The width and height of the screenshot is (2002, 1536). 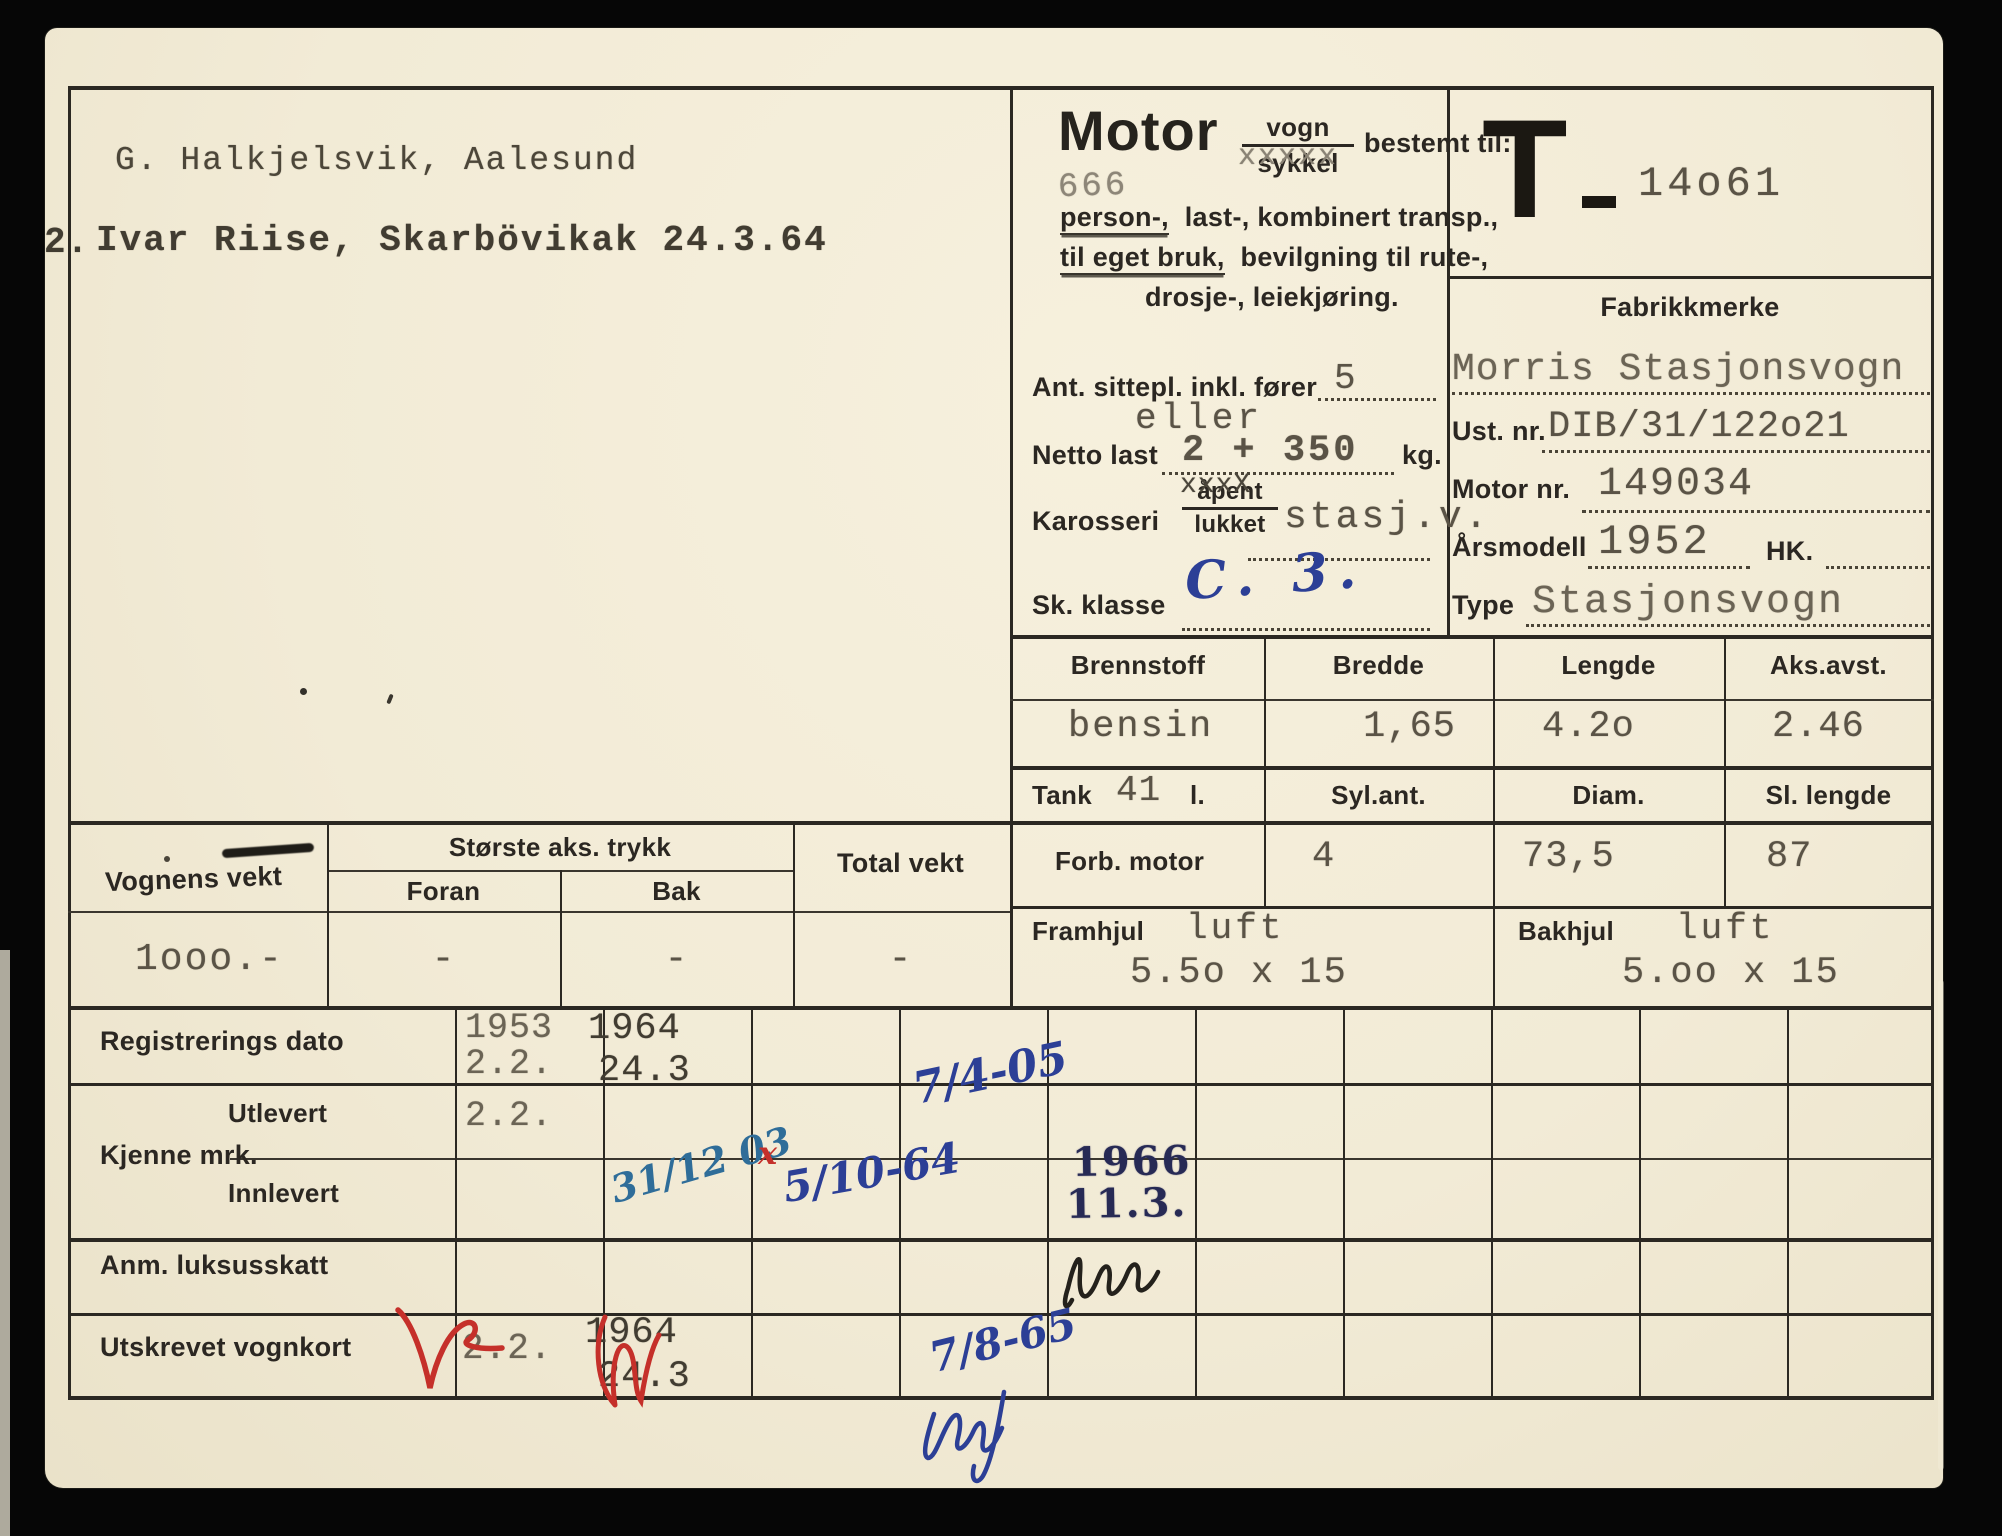 I want to click on apent-strike-overlay: xxxX, so click(x=1216, y=485).